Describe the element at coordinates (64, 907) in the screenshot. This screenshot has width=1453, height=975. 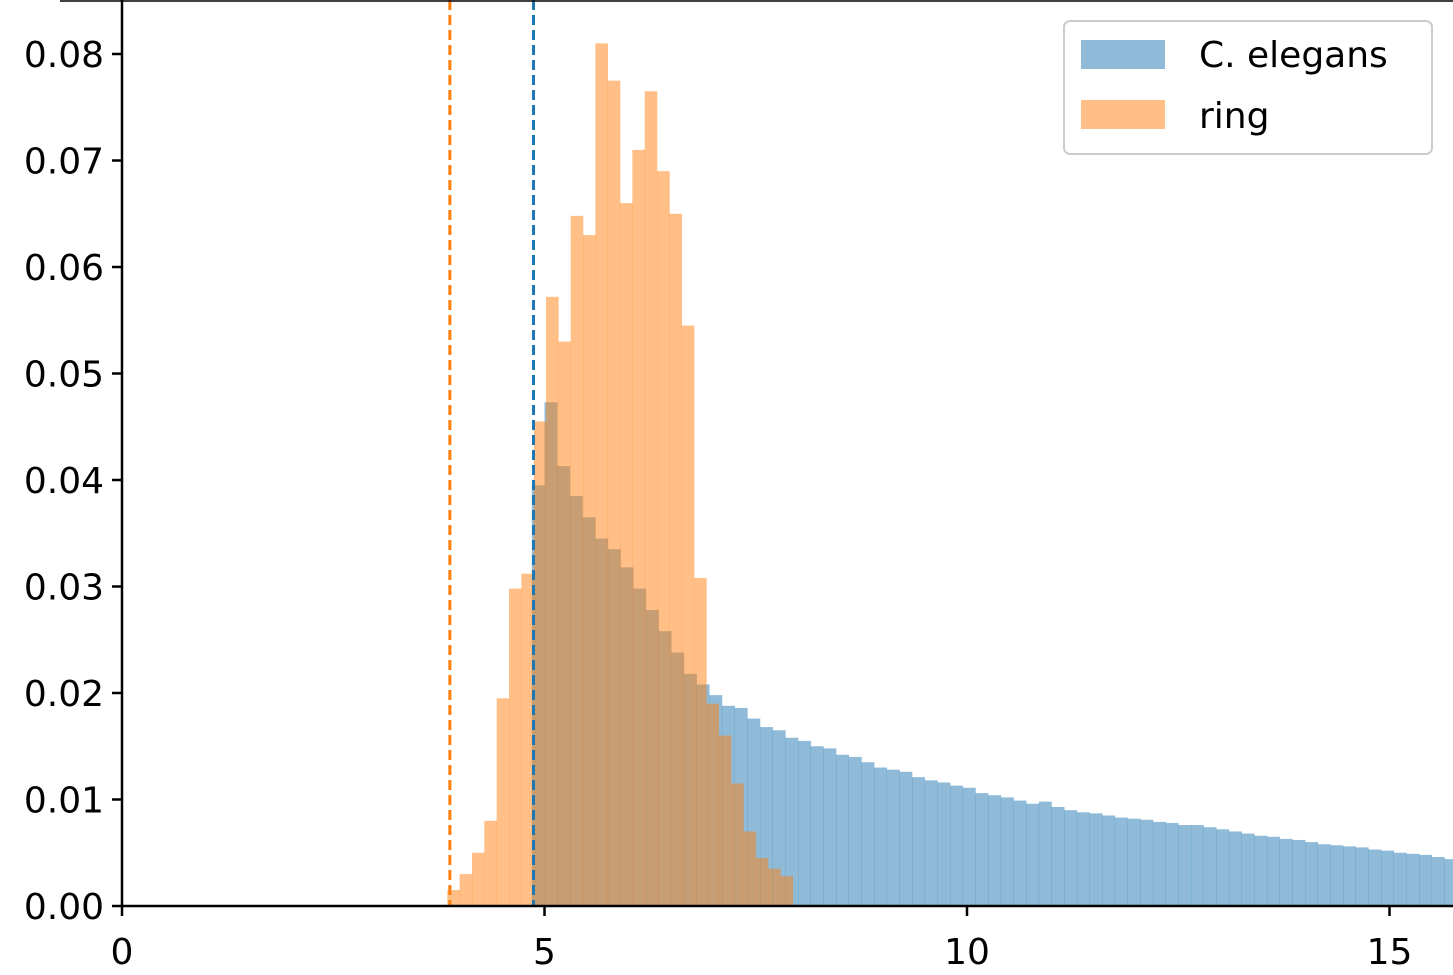
I see `y-tick-label: 0.00` at that location.